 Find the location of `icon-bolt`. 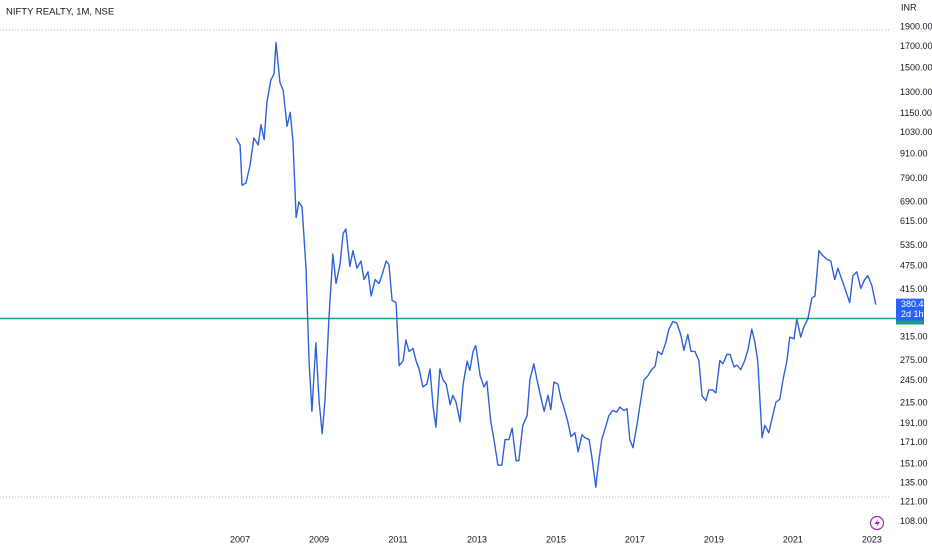

icon-bolt is located at coordinates (877, 523).